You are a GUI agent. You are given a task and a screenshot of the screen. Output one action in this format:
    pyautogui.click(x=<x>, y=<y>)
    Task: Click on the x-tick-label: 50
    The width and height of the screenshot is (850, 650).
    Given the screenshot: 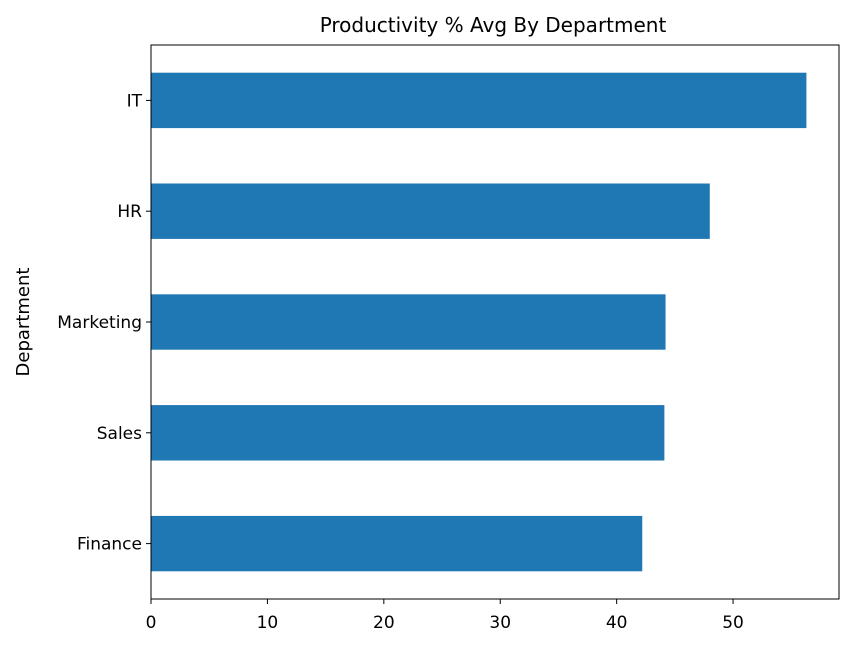 What is the action you would take?
    pyautogui.click(x=733, y=623)
    